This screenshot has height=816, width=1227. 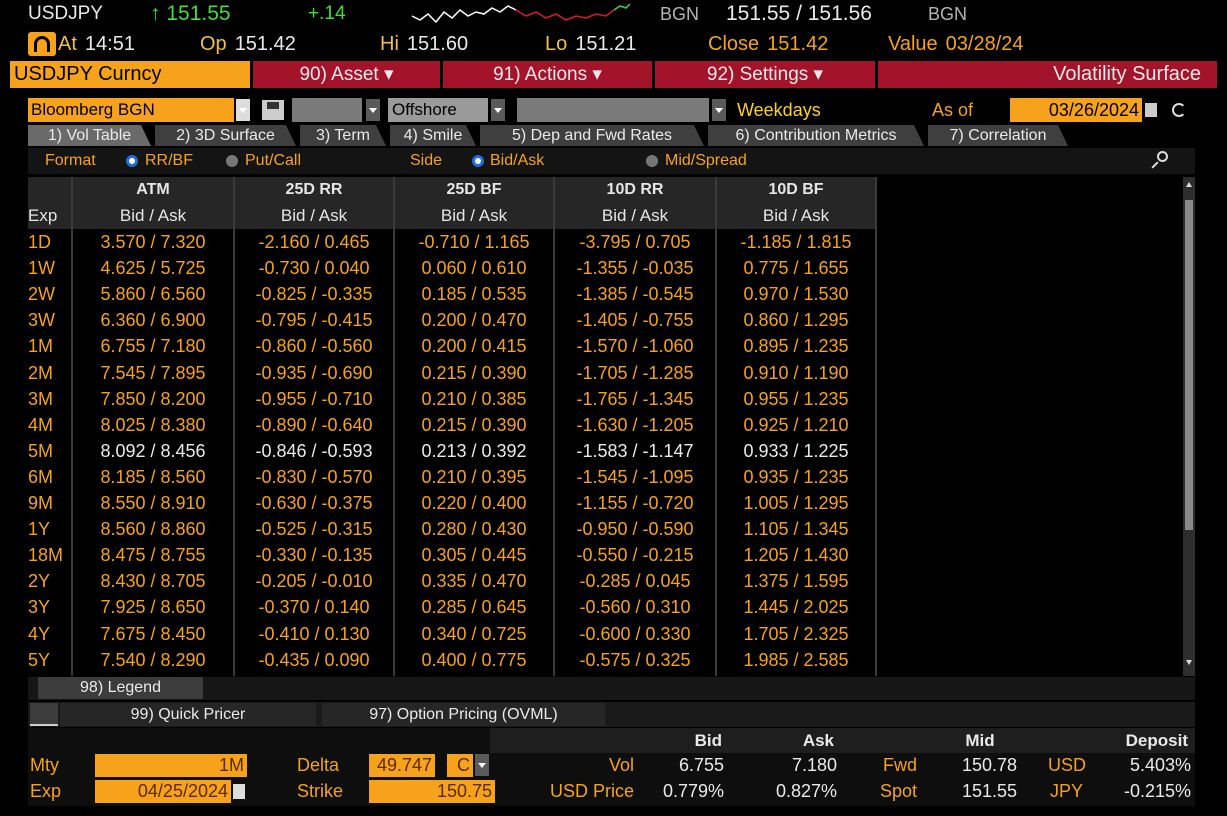 What do you see at coordinates (474, 476) in the screenshot?
I see `vol-cell: 0.210 / 0.395` at bounding box center [474, 476].